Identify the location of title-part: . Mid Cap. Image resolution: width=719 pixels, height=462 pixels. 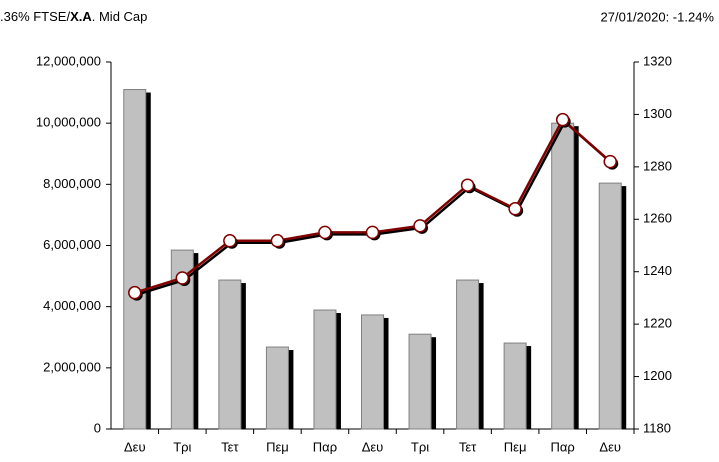
(120, 16).